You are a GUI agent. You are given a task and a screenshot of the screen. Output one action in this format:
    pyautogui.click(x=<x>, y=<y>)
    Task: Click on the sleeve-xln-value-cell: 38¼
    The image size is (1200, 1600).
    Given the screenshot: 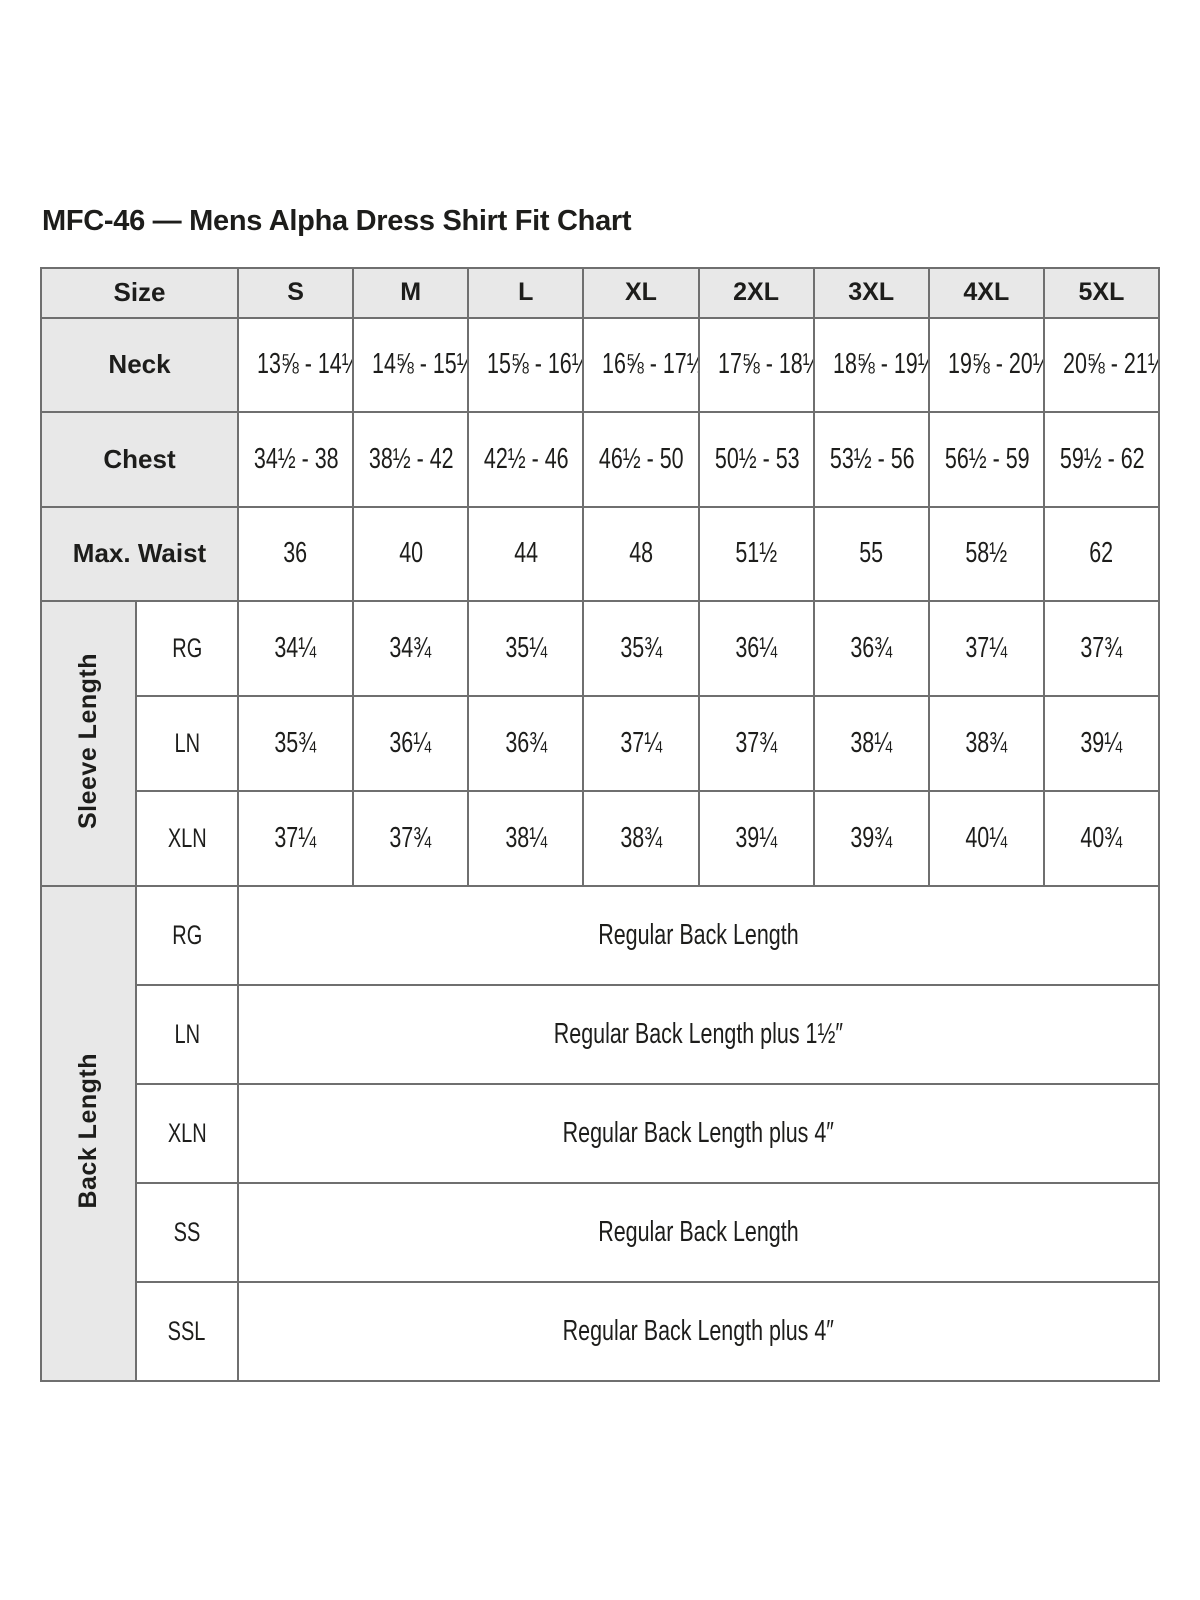 What is the action you would take?
    pyautogui.click(x=526, y=838)
    